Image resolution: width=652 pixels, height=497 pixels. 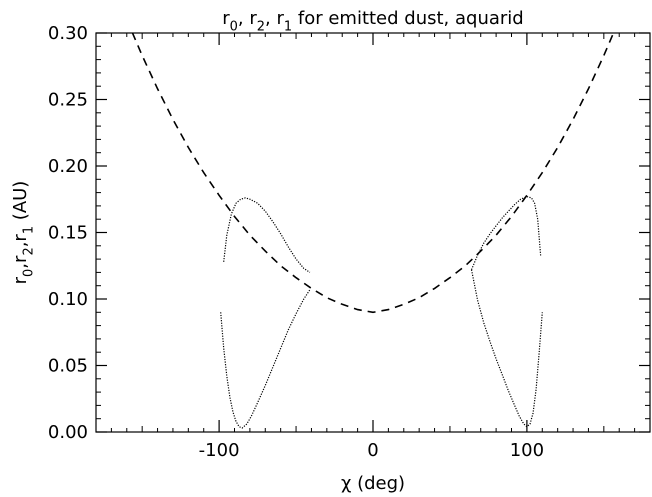 I want to click on y-tick-label: 0.30, so click(x=68, y=33).